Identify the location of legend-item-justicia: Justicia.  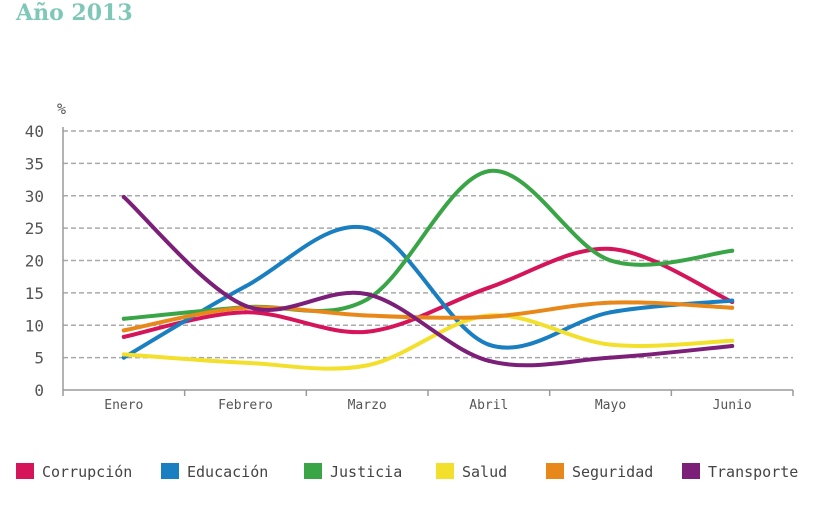
(353, 472).